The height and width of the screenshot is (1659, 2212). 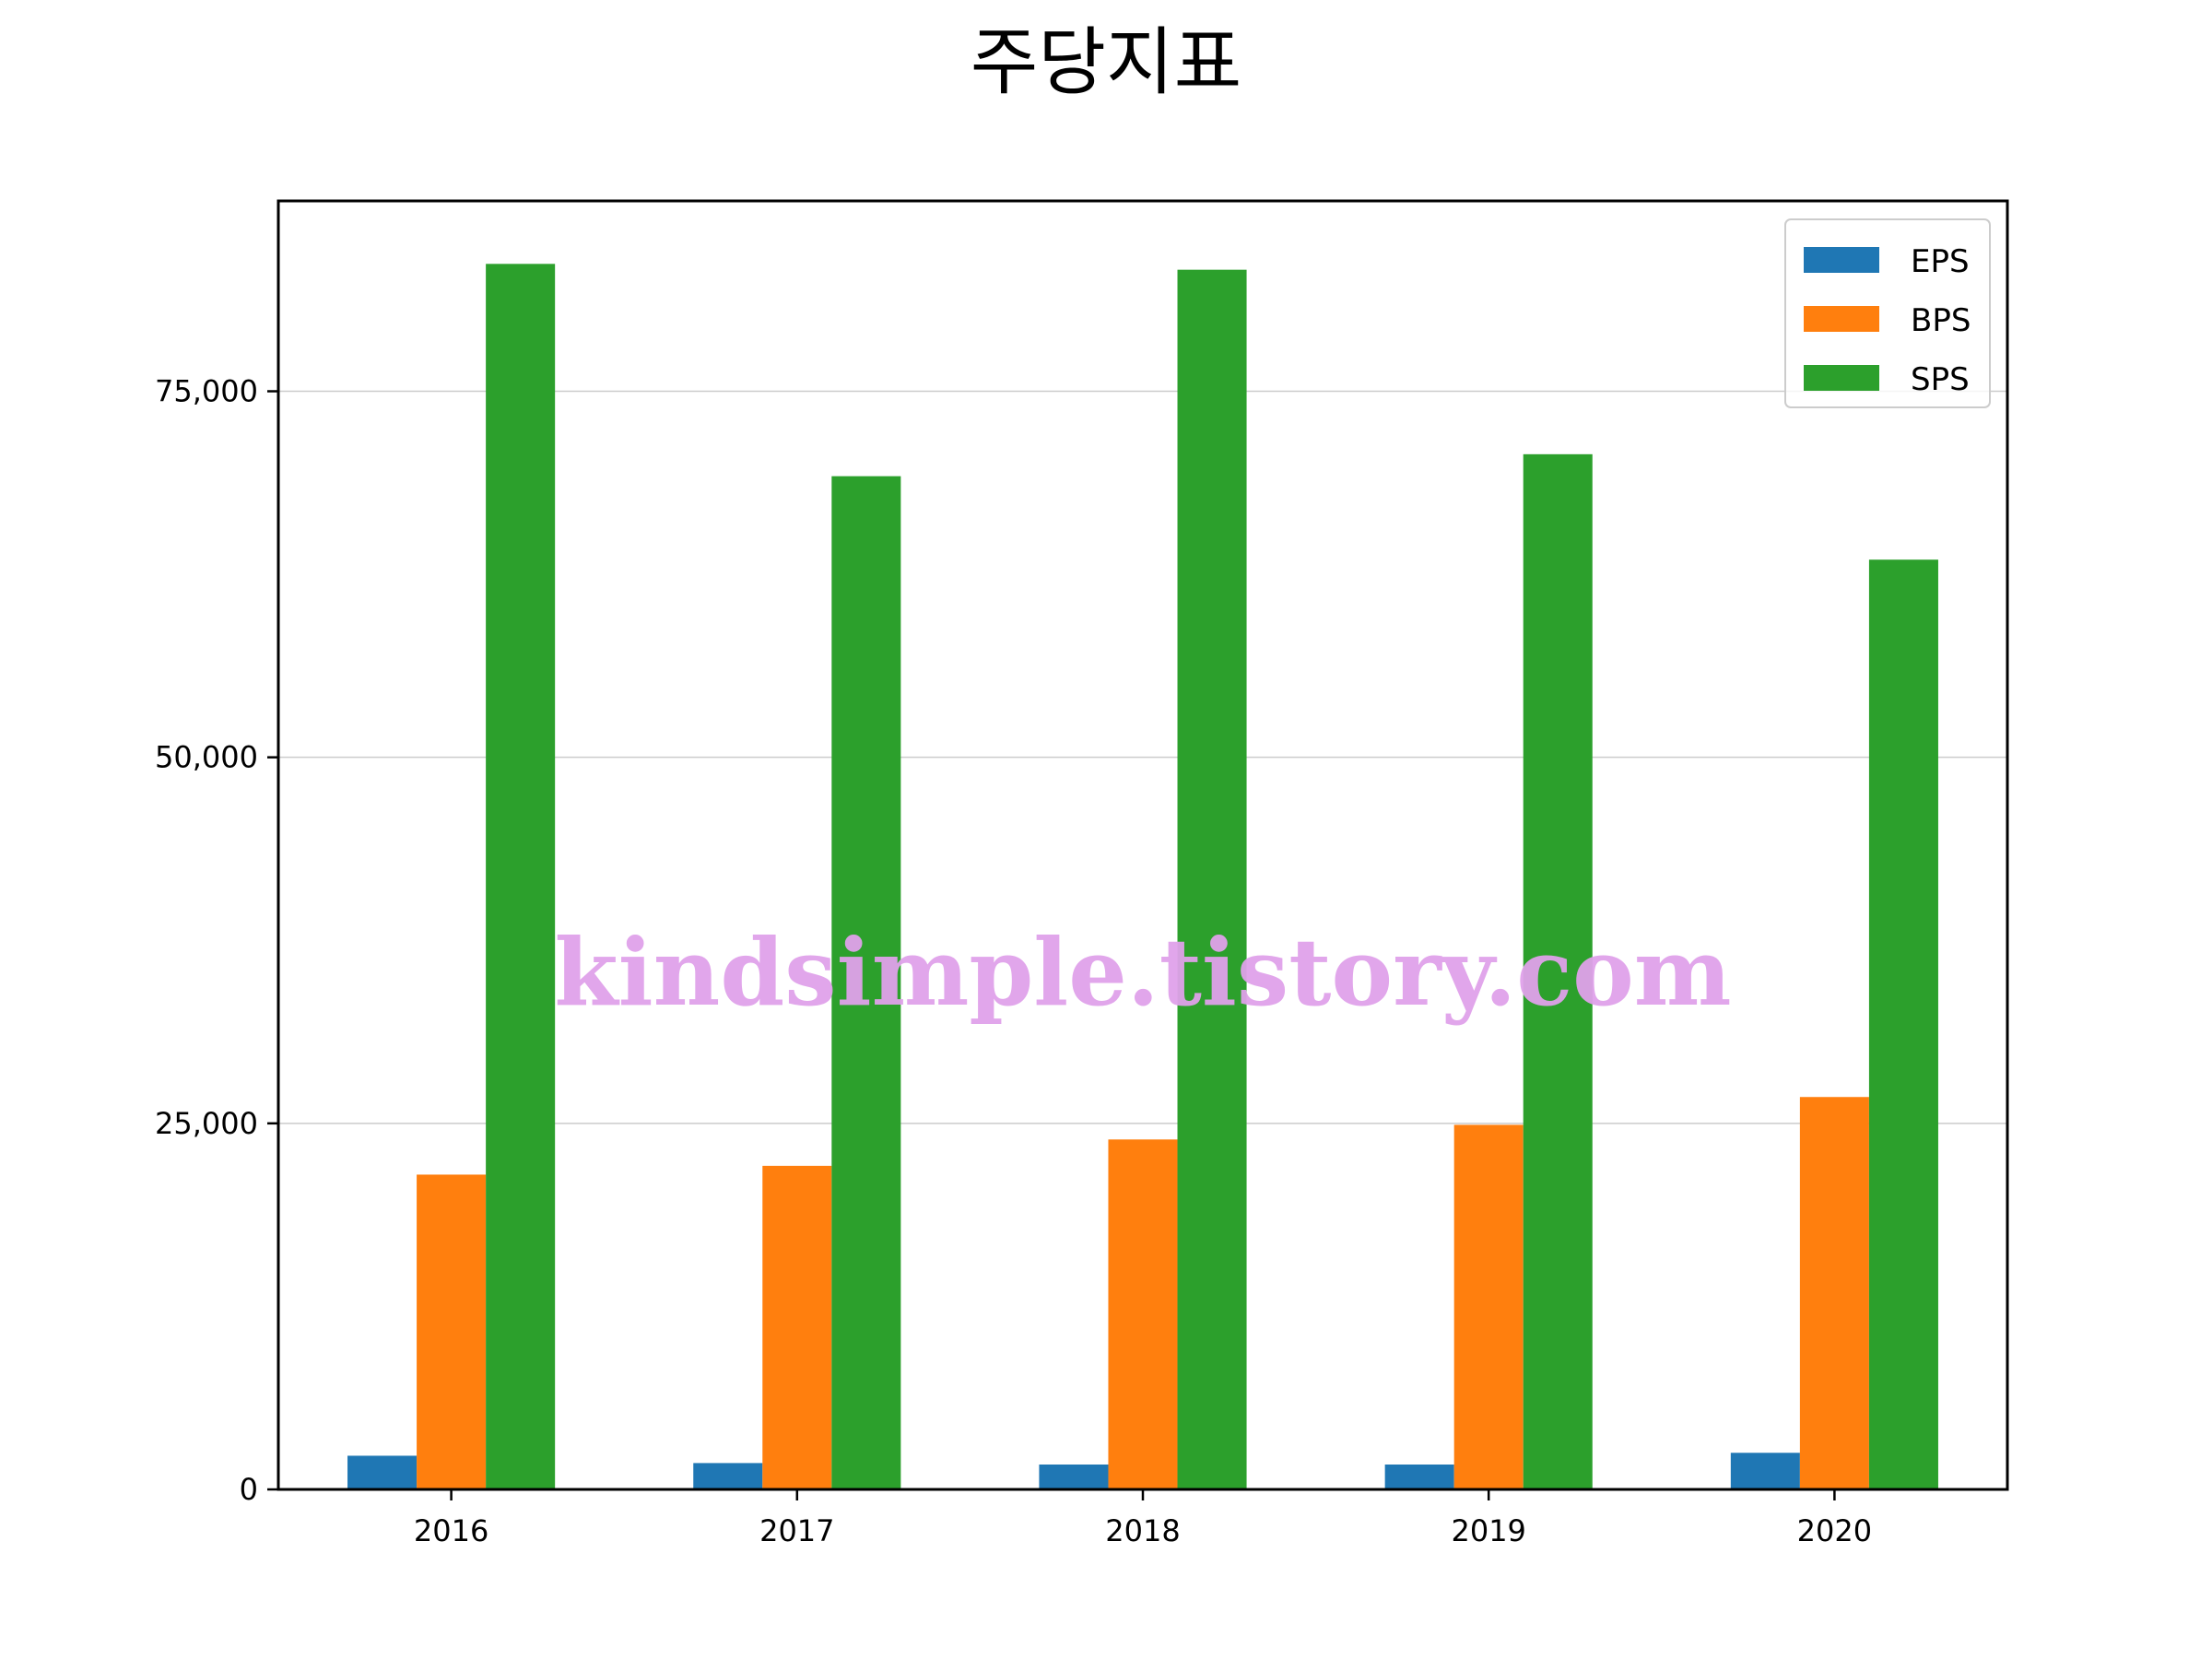 What do you see at coordinates (1074, 1476) in the screenshot?
I see `bar-eps-2018` at bounding box center [1074, 1476].